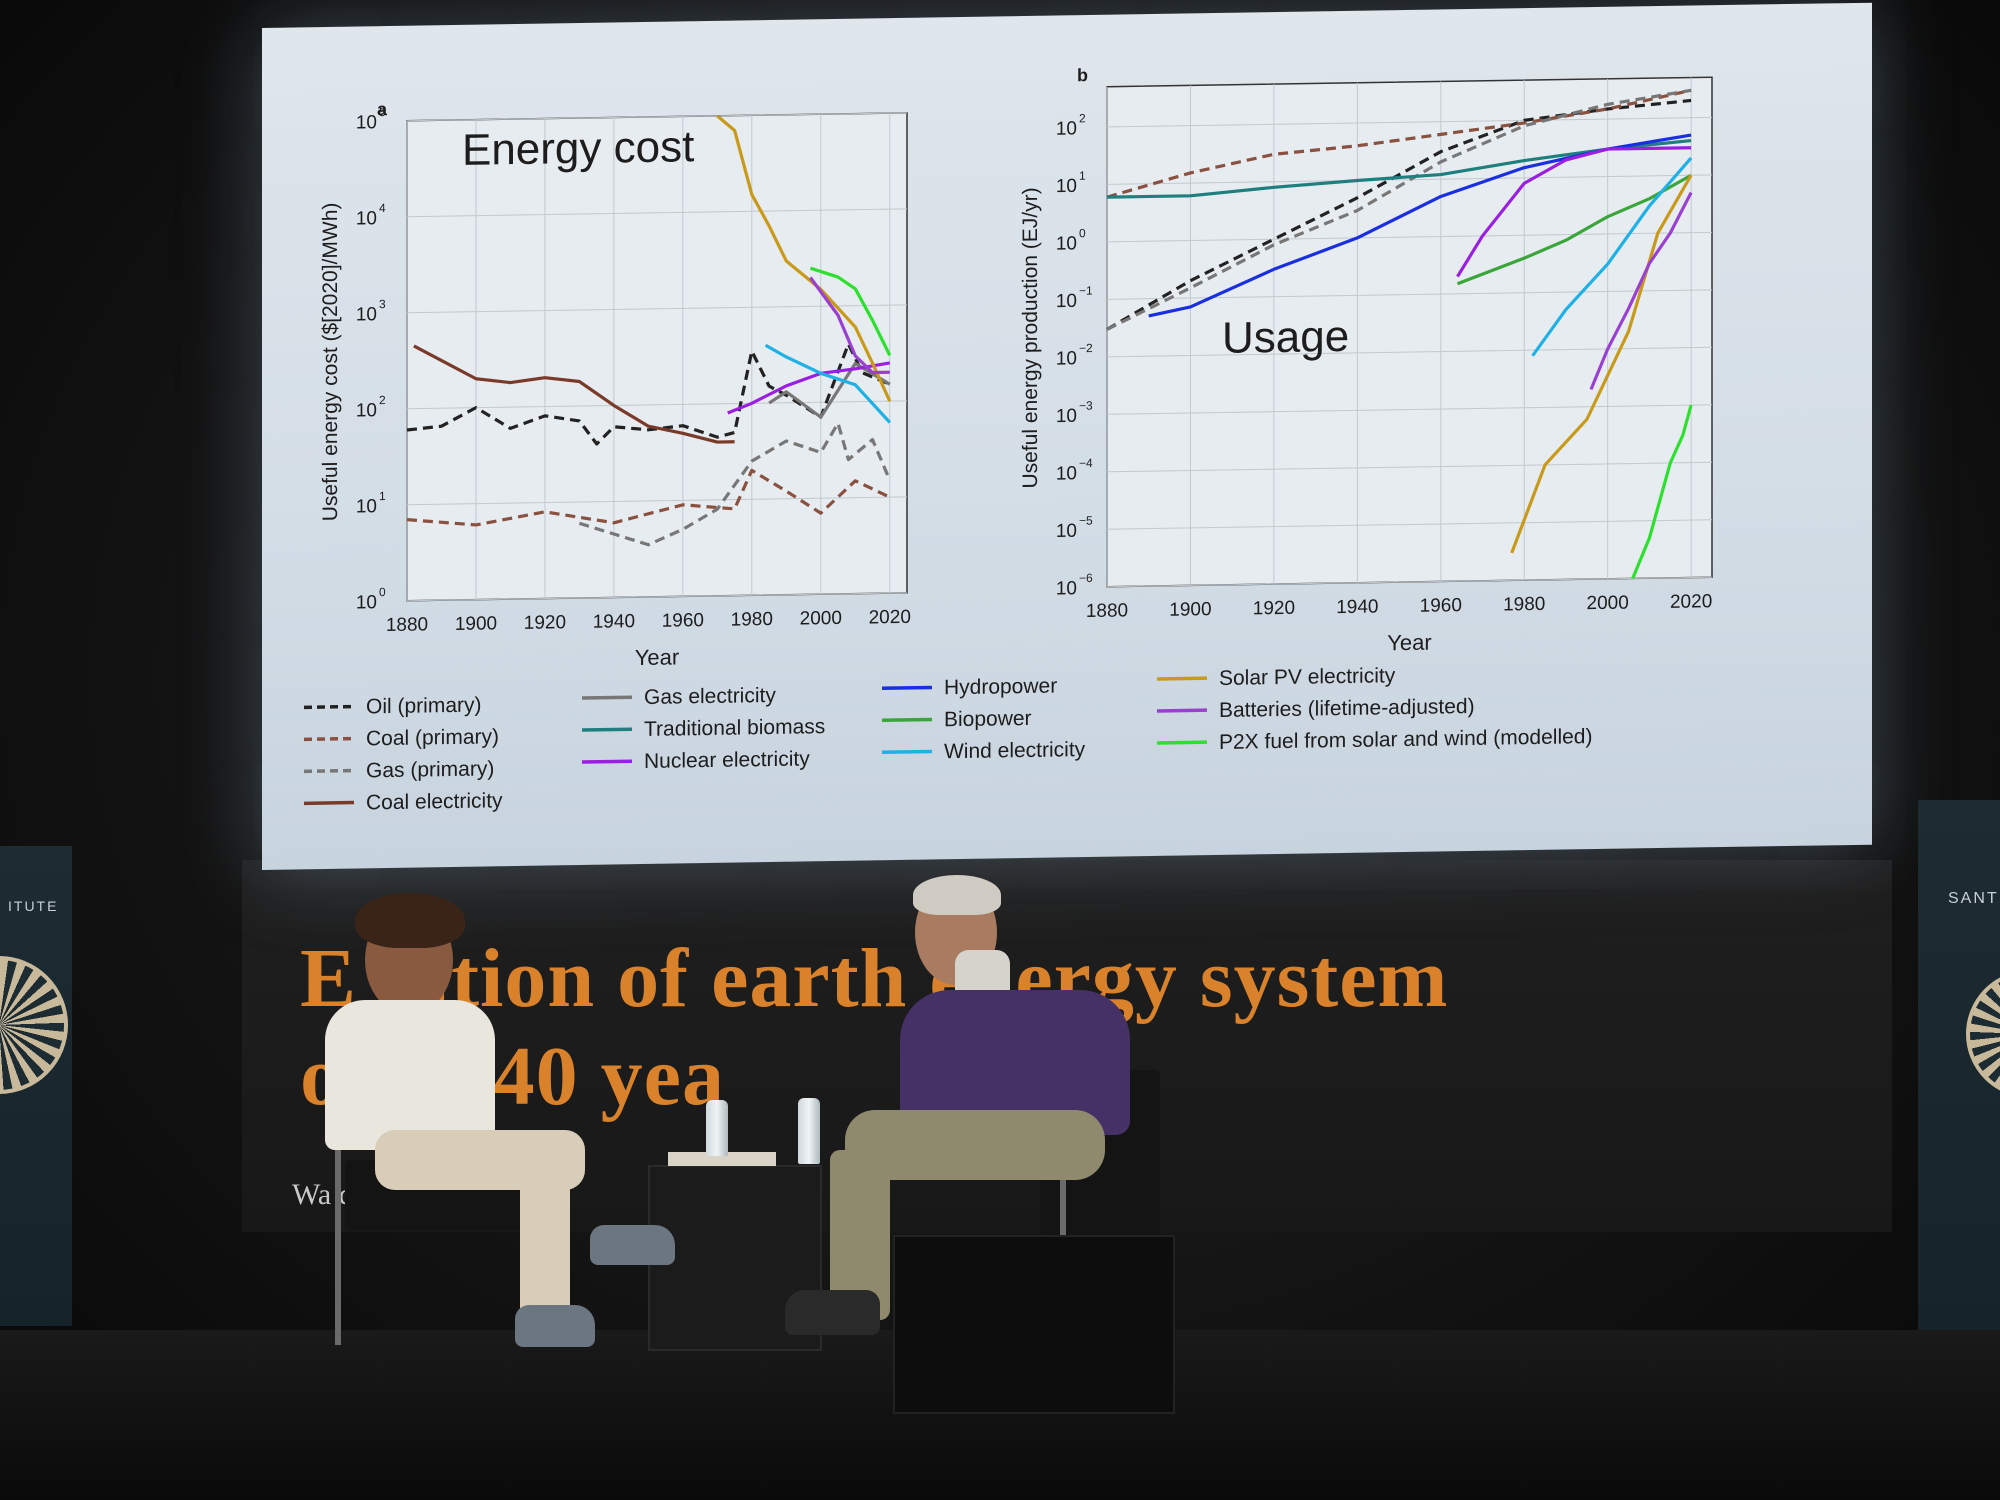 This screenshot has width=2000, height=1500. What do you see at coordinates (1082, 176) in the screenshot?
I see `panel-b-y-tick-exponent: 1` at bounding box center [1082, 176].